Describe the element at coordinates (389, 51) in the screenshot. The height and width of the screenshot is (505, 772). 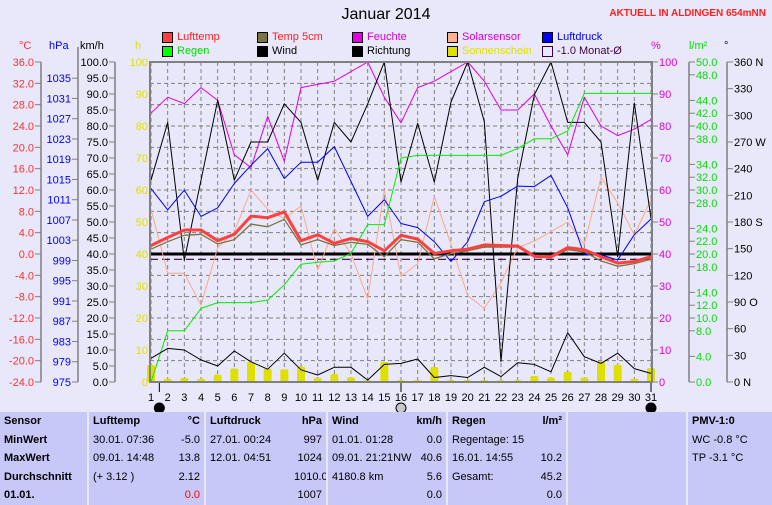
I see `legend-label: Richtung` at that location.